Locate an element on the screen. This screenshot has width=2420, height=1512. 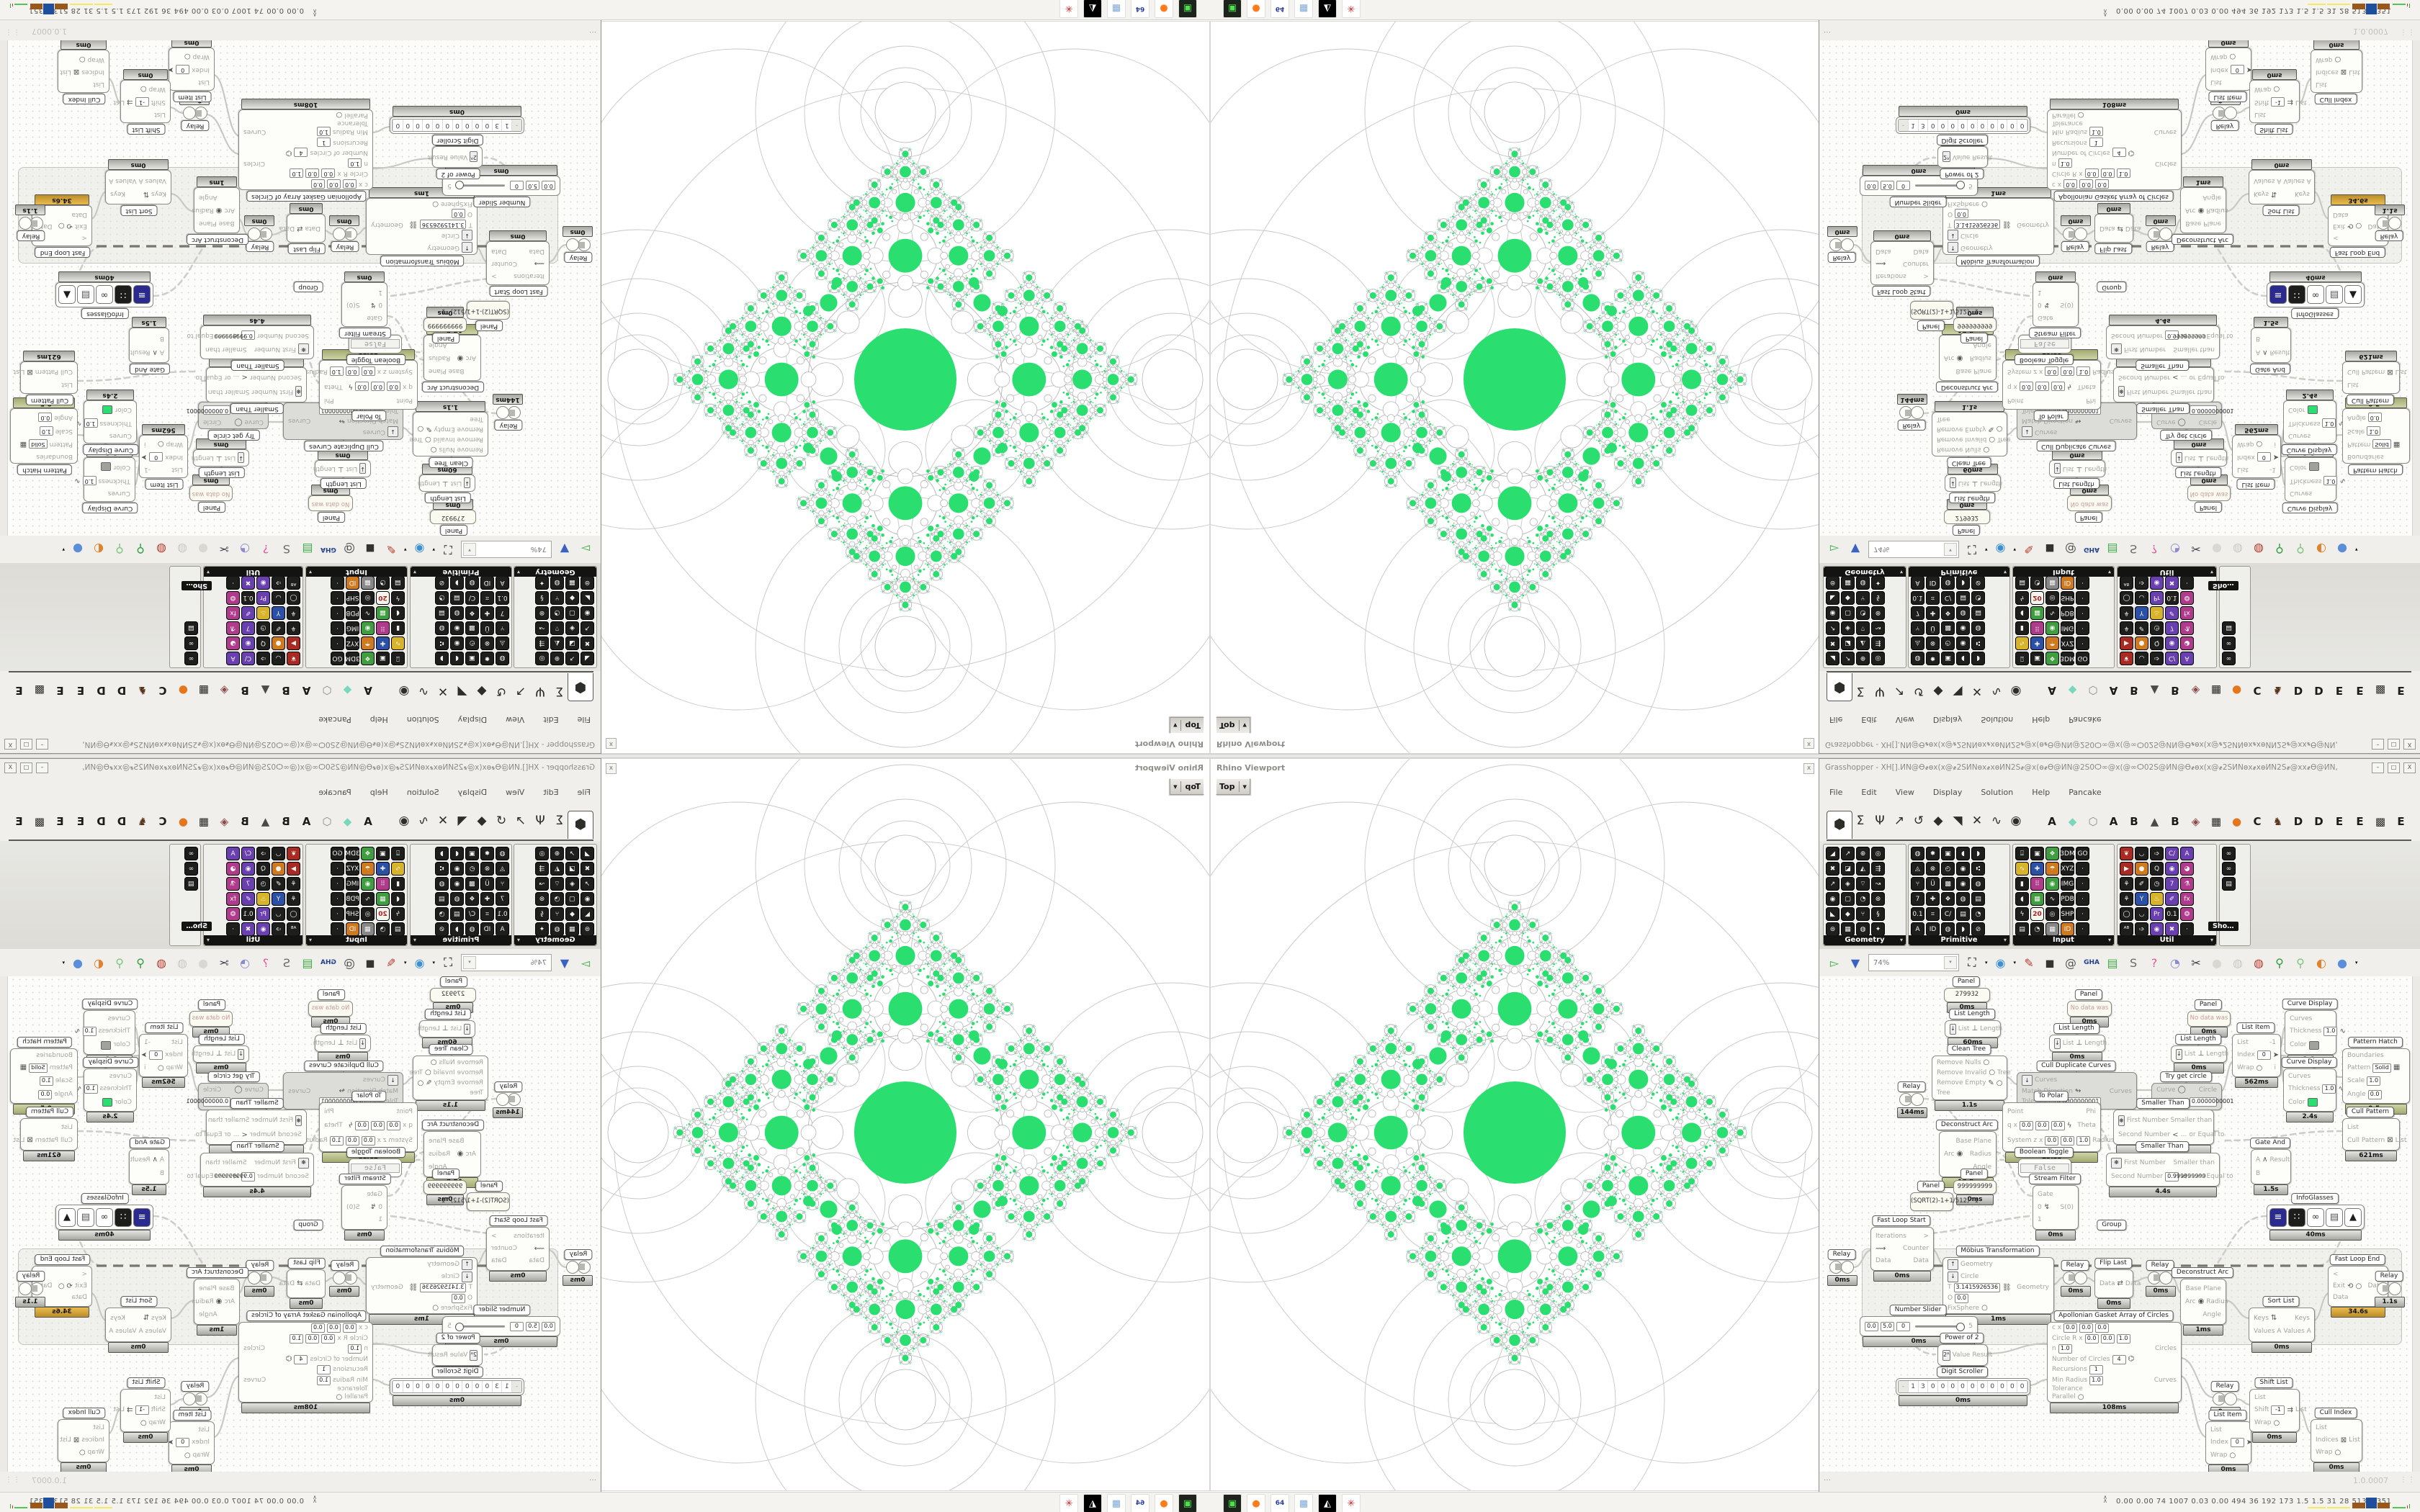
red-torus-icon: ◍ is located at coordinates (161, 549).